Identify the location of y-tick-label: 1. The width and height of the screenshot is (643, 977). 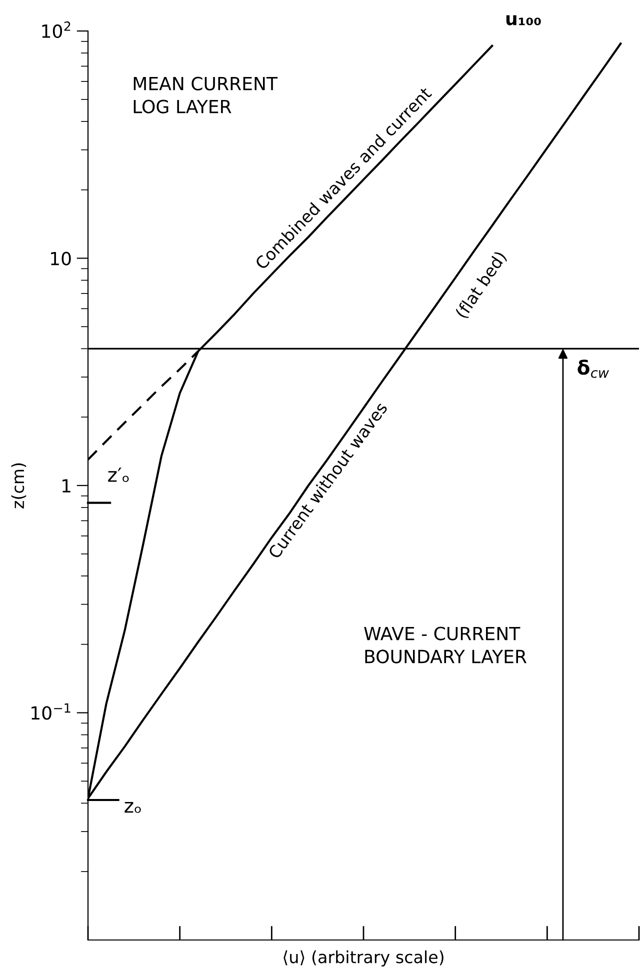
(66, 485).